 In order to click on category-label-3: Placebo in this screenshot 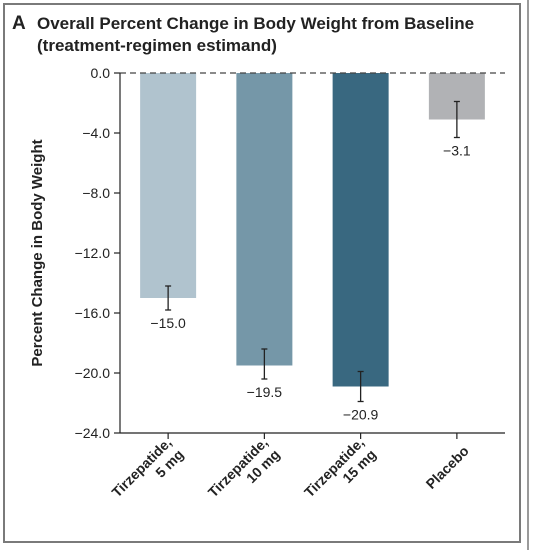, I will do `click(447, 467)`.